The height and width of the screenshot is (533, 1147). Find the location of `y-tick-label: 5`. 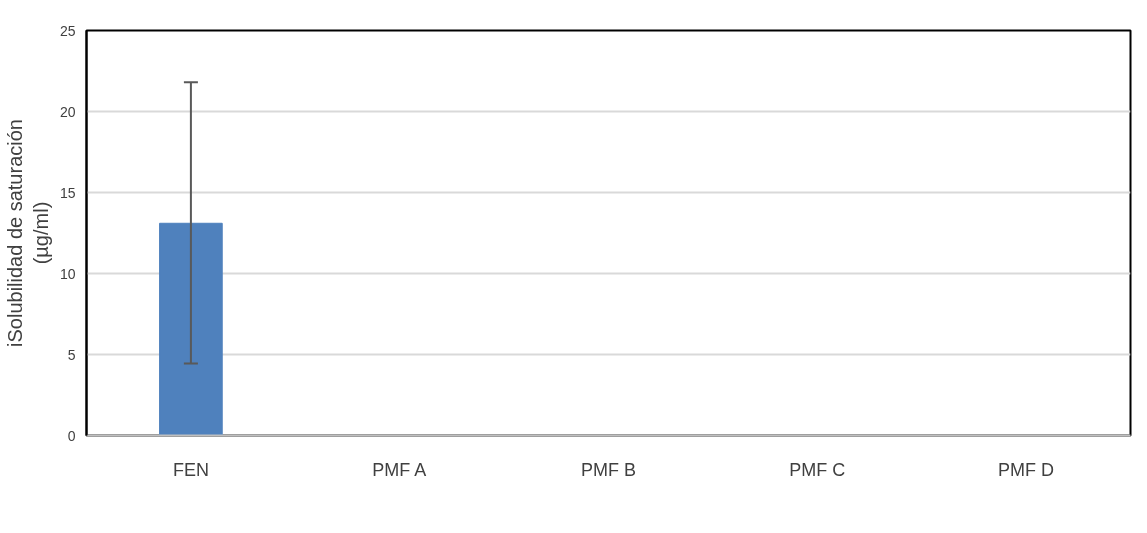

y-tick-label: 5 is located at coordinates (71, 354).